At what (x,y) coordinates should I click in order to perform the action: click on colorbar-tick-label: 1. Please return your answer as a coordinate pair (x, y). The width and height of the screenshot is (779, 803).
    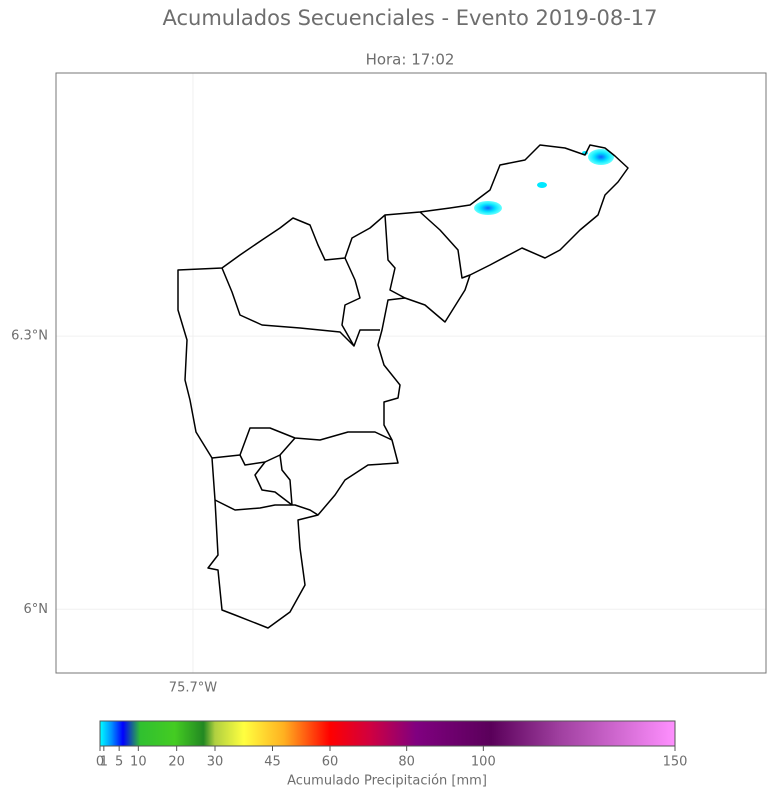
    Looking at the image, I should click on (104, 762).